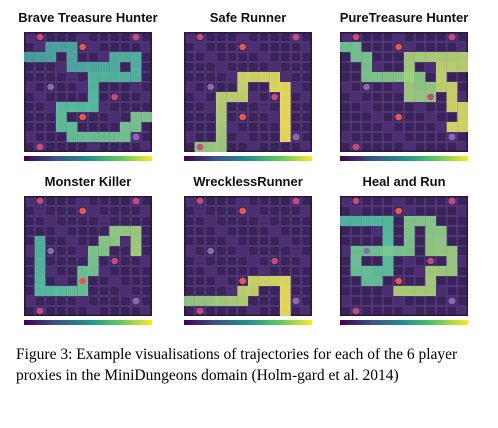 The width and height of the screenshot is (498, 428). Describe the element at coordinates (248, 181) in the screenshot. I see `panel-title: WrecklessRunner` at that location.